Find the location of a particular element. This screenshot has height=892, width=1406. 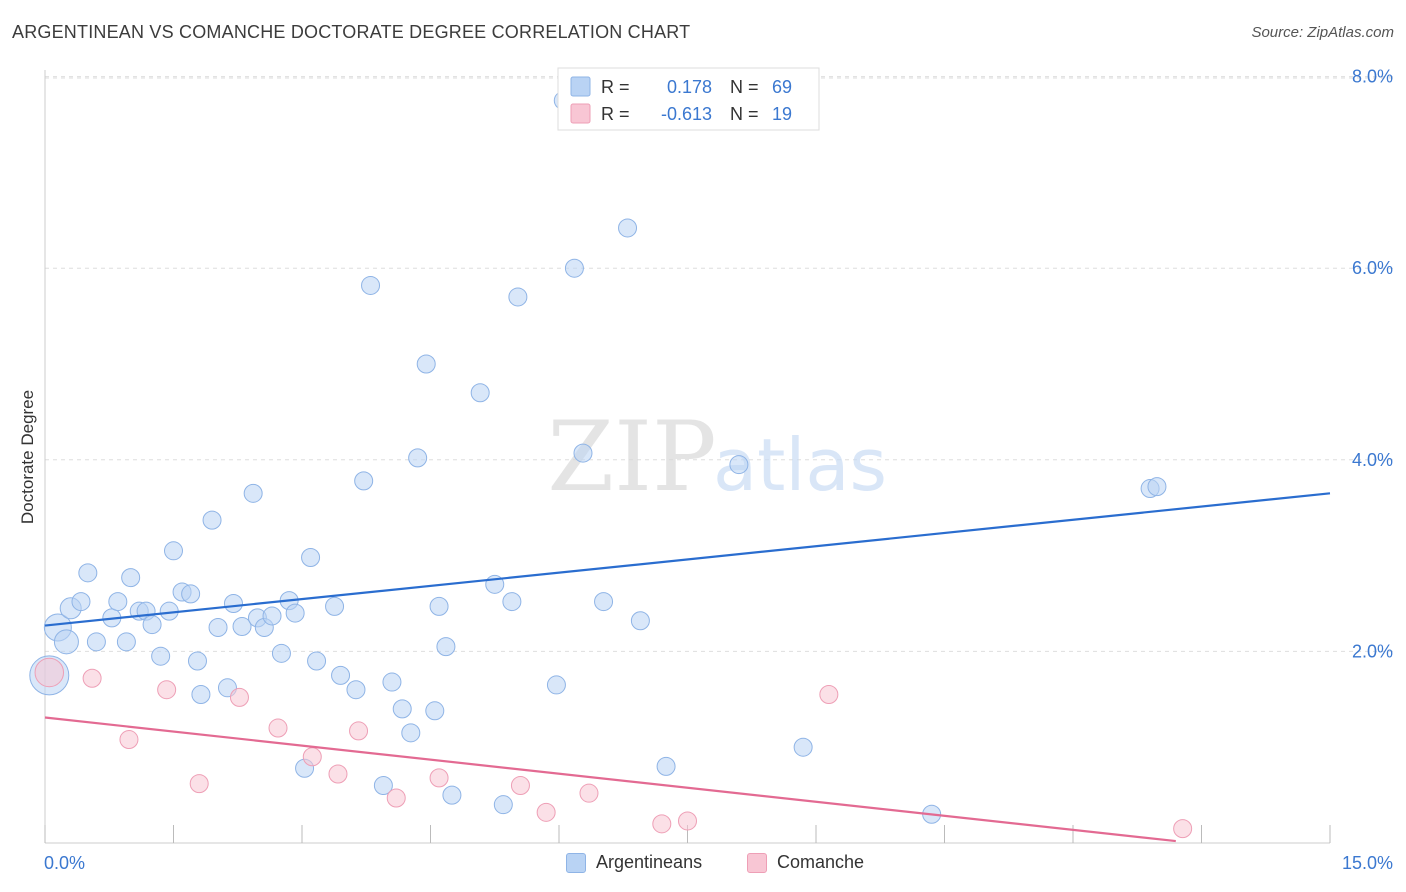

legend-r-value-1: 0.178 is located at coordinates (689, 87).